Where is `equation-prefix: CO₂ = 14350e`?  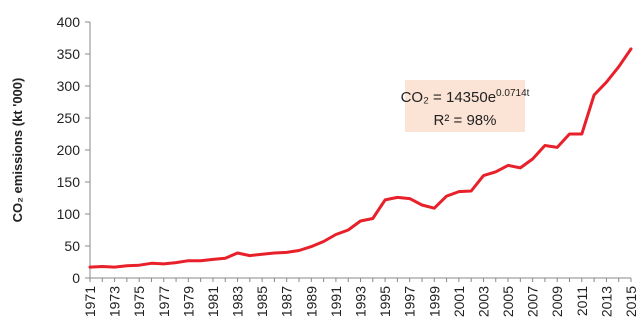
equation-prefix: CO₂ = 14350e is located at coordinates (448, 97).